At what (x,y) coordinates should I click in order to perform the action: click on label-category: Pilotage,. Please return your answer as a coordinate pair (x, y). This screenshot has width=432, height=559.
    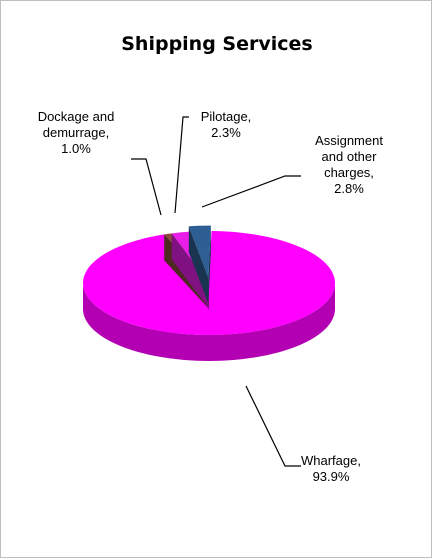
    Looking at the image, I should click on (226, 116).